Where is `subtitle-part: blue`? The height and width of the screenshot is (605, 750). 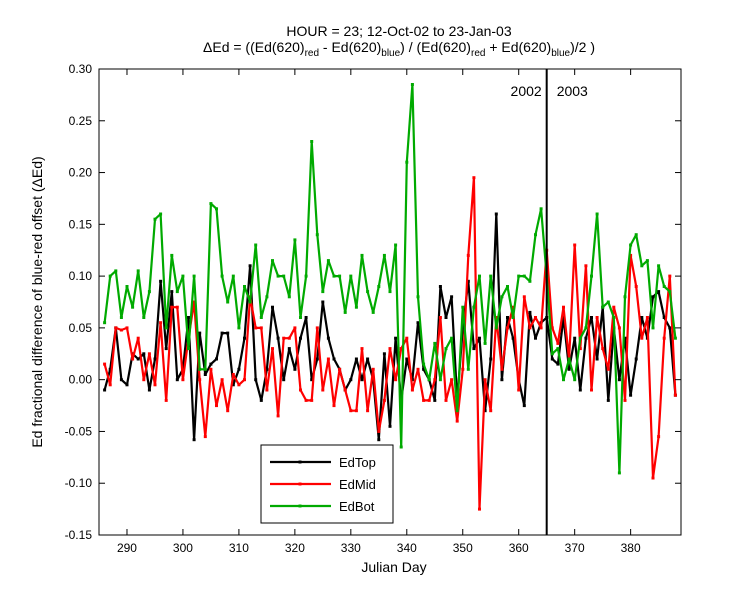 subtitle-part: blue is located at coordinates (560, 53).